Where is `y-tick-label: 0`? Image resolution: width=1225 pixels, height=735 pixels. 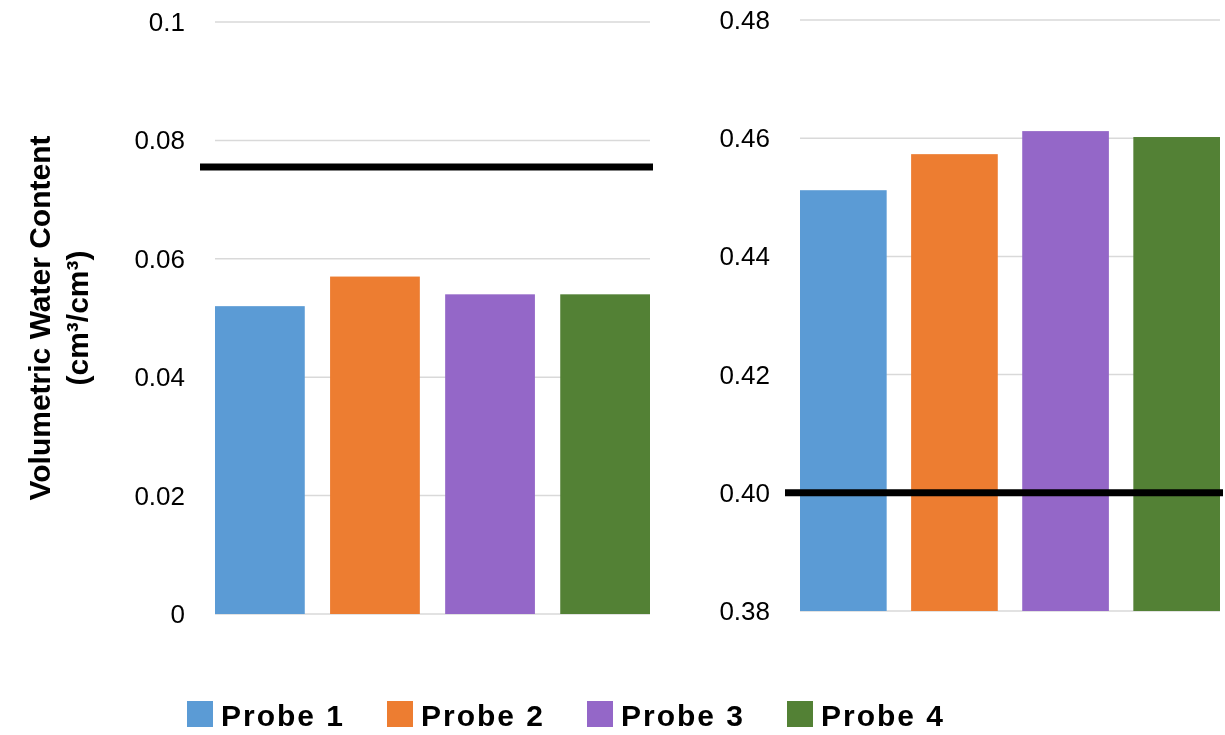
y-tick-label: 0 is located at coordinates (177, 614).